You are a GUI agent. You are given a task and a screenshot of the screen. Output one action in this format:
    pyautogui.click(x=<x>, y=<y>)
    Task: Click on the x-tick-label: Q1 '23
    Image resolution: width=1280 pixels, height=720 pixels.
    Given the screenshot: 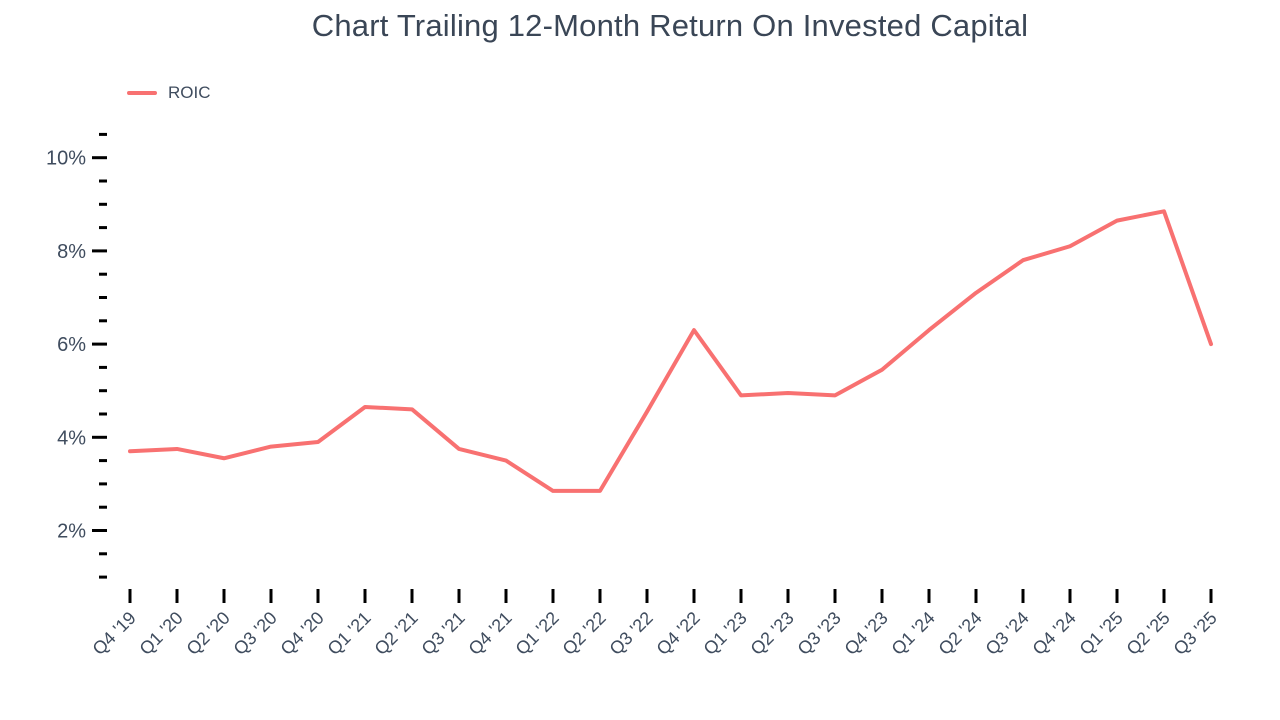 What is the action you would take?
    pyautogui.click(x=725, y=633)
    